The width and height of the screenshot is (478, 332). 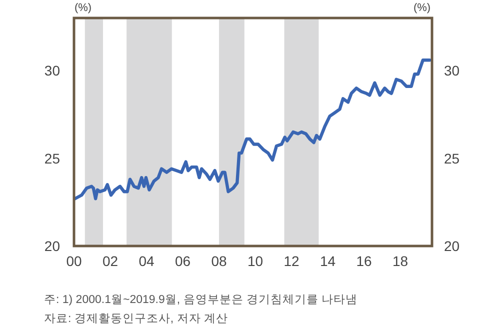 I want to click on x-tick-label: 08, so click(x=219, y=261).